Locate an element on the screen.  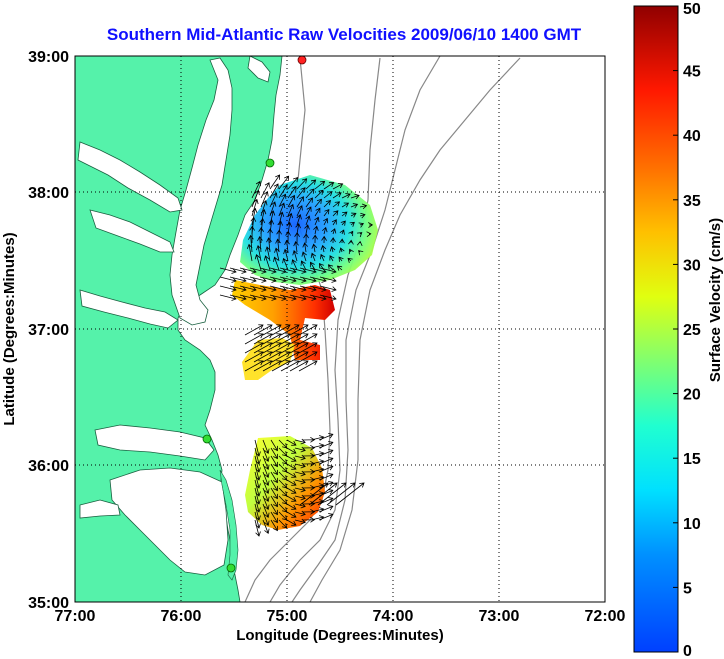
x-tick-label: 76:00 is located at coordinates (181, 616).